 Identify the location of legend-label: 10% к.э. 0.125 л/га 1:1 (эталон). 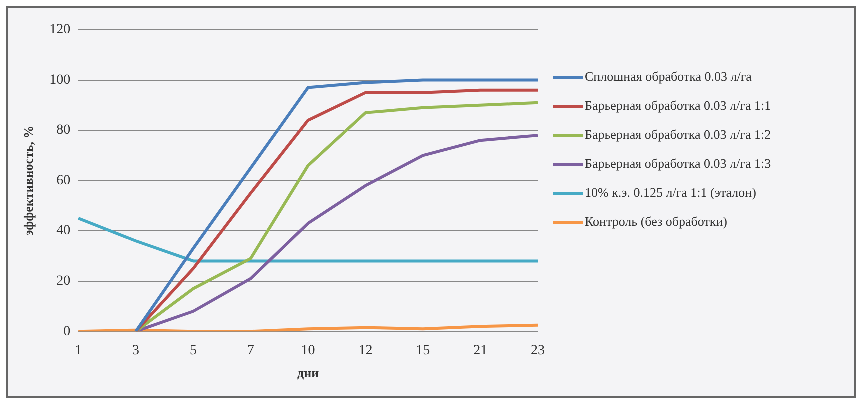
(670, 192).